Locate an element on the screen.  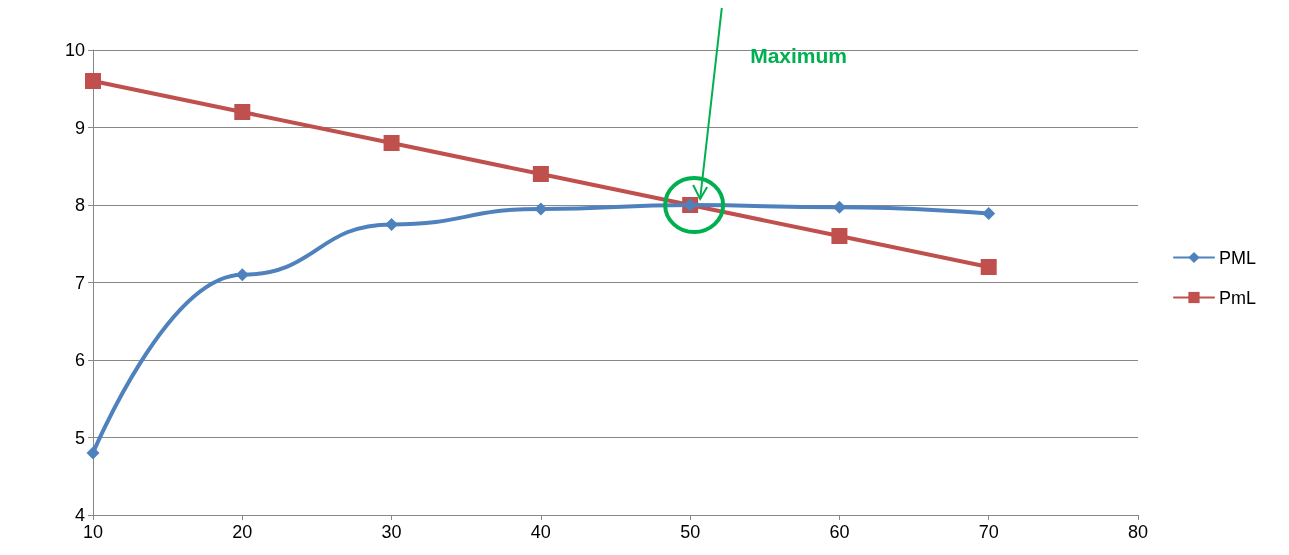
legend-label: PmL is located at coordinates (1237, 297).